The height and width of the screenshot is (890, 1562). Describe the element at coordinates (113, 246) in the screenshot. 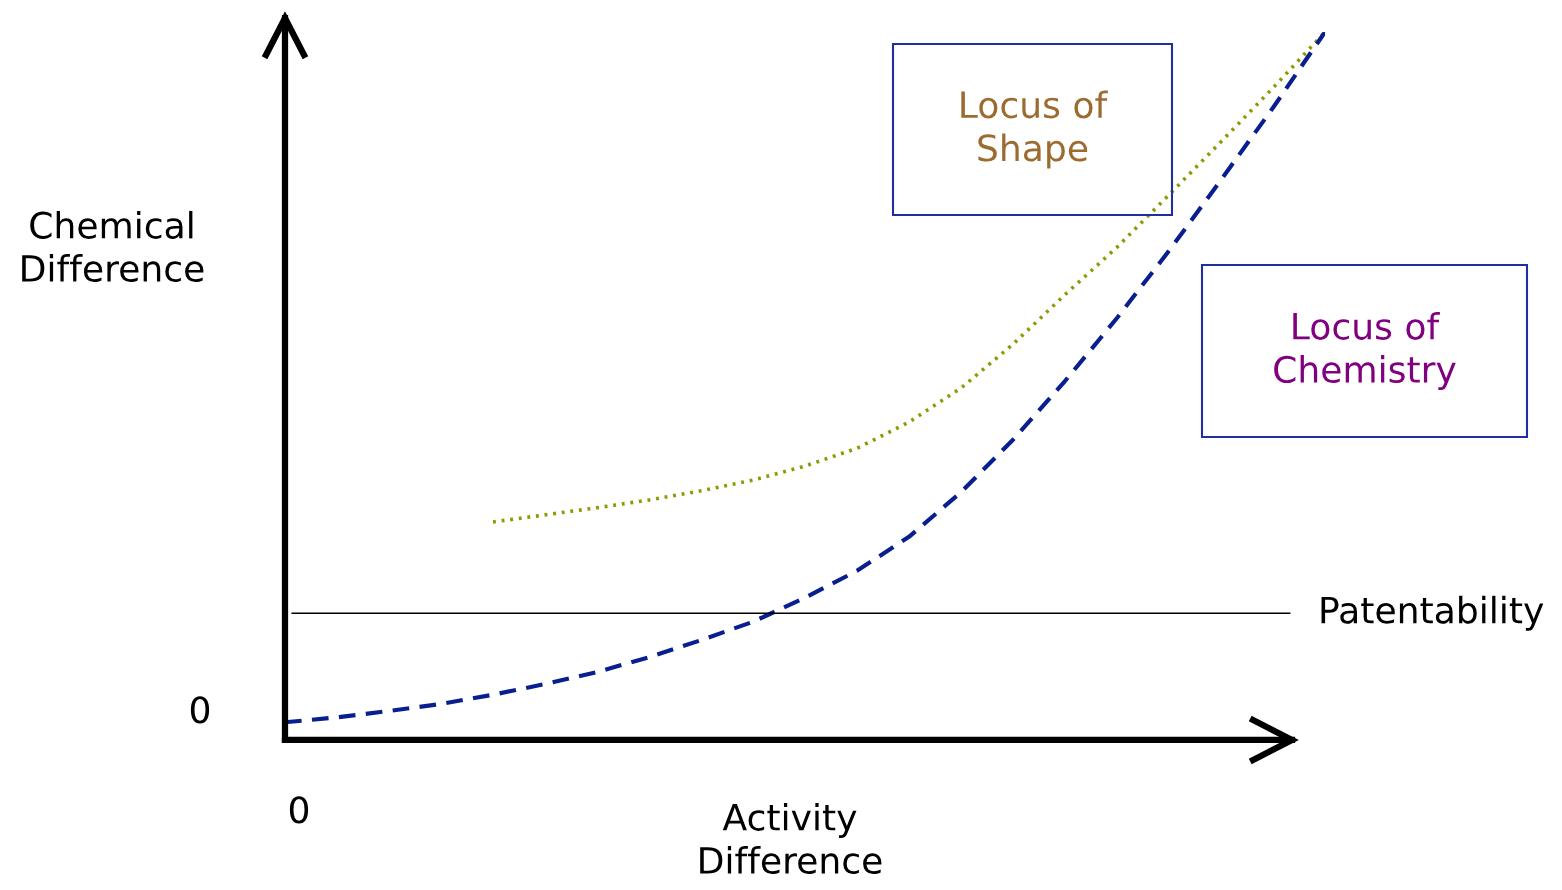

I see `y-axis-title: Chemical Difference` at that location.